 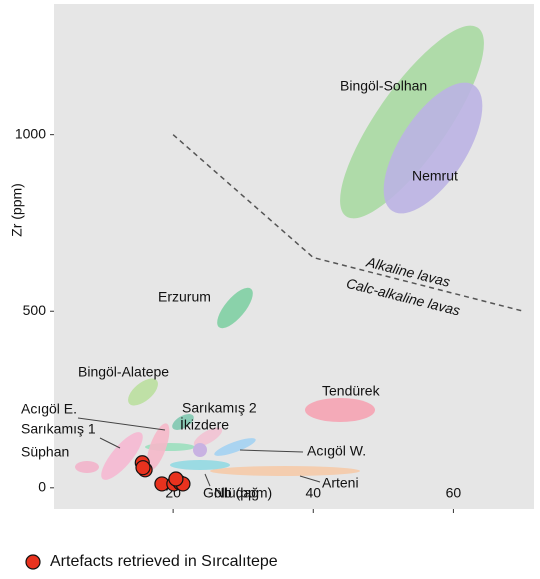 What do you see at coordinates (231, 493) in the screenshot?
I see `field-label: Göllüdağ` at bounding box center [231, 493].